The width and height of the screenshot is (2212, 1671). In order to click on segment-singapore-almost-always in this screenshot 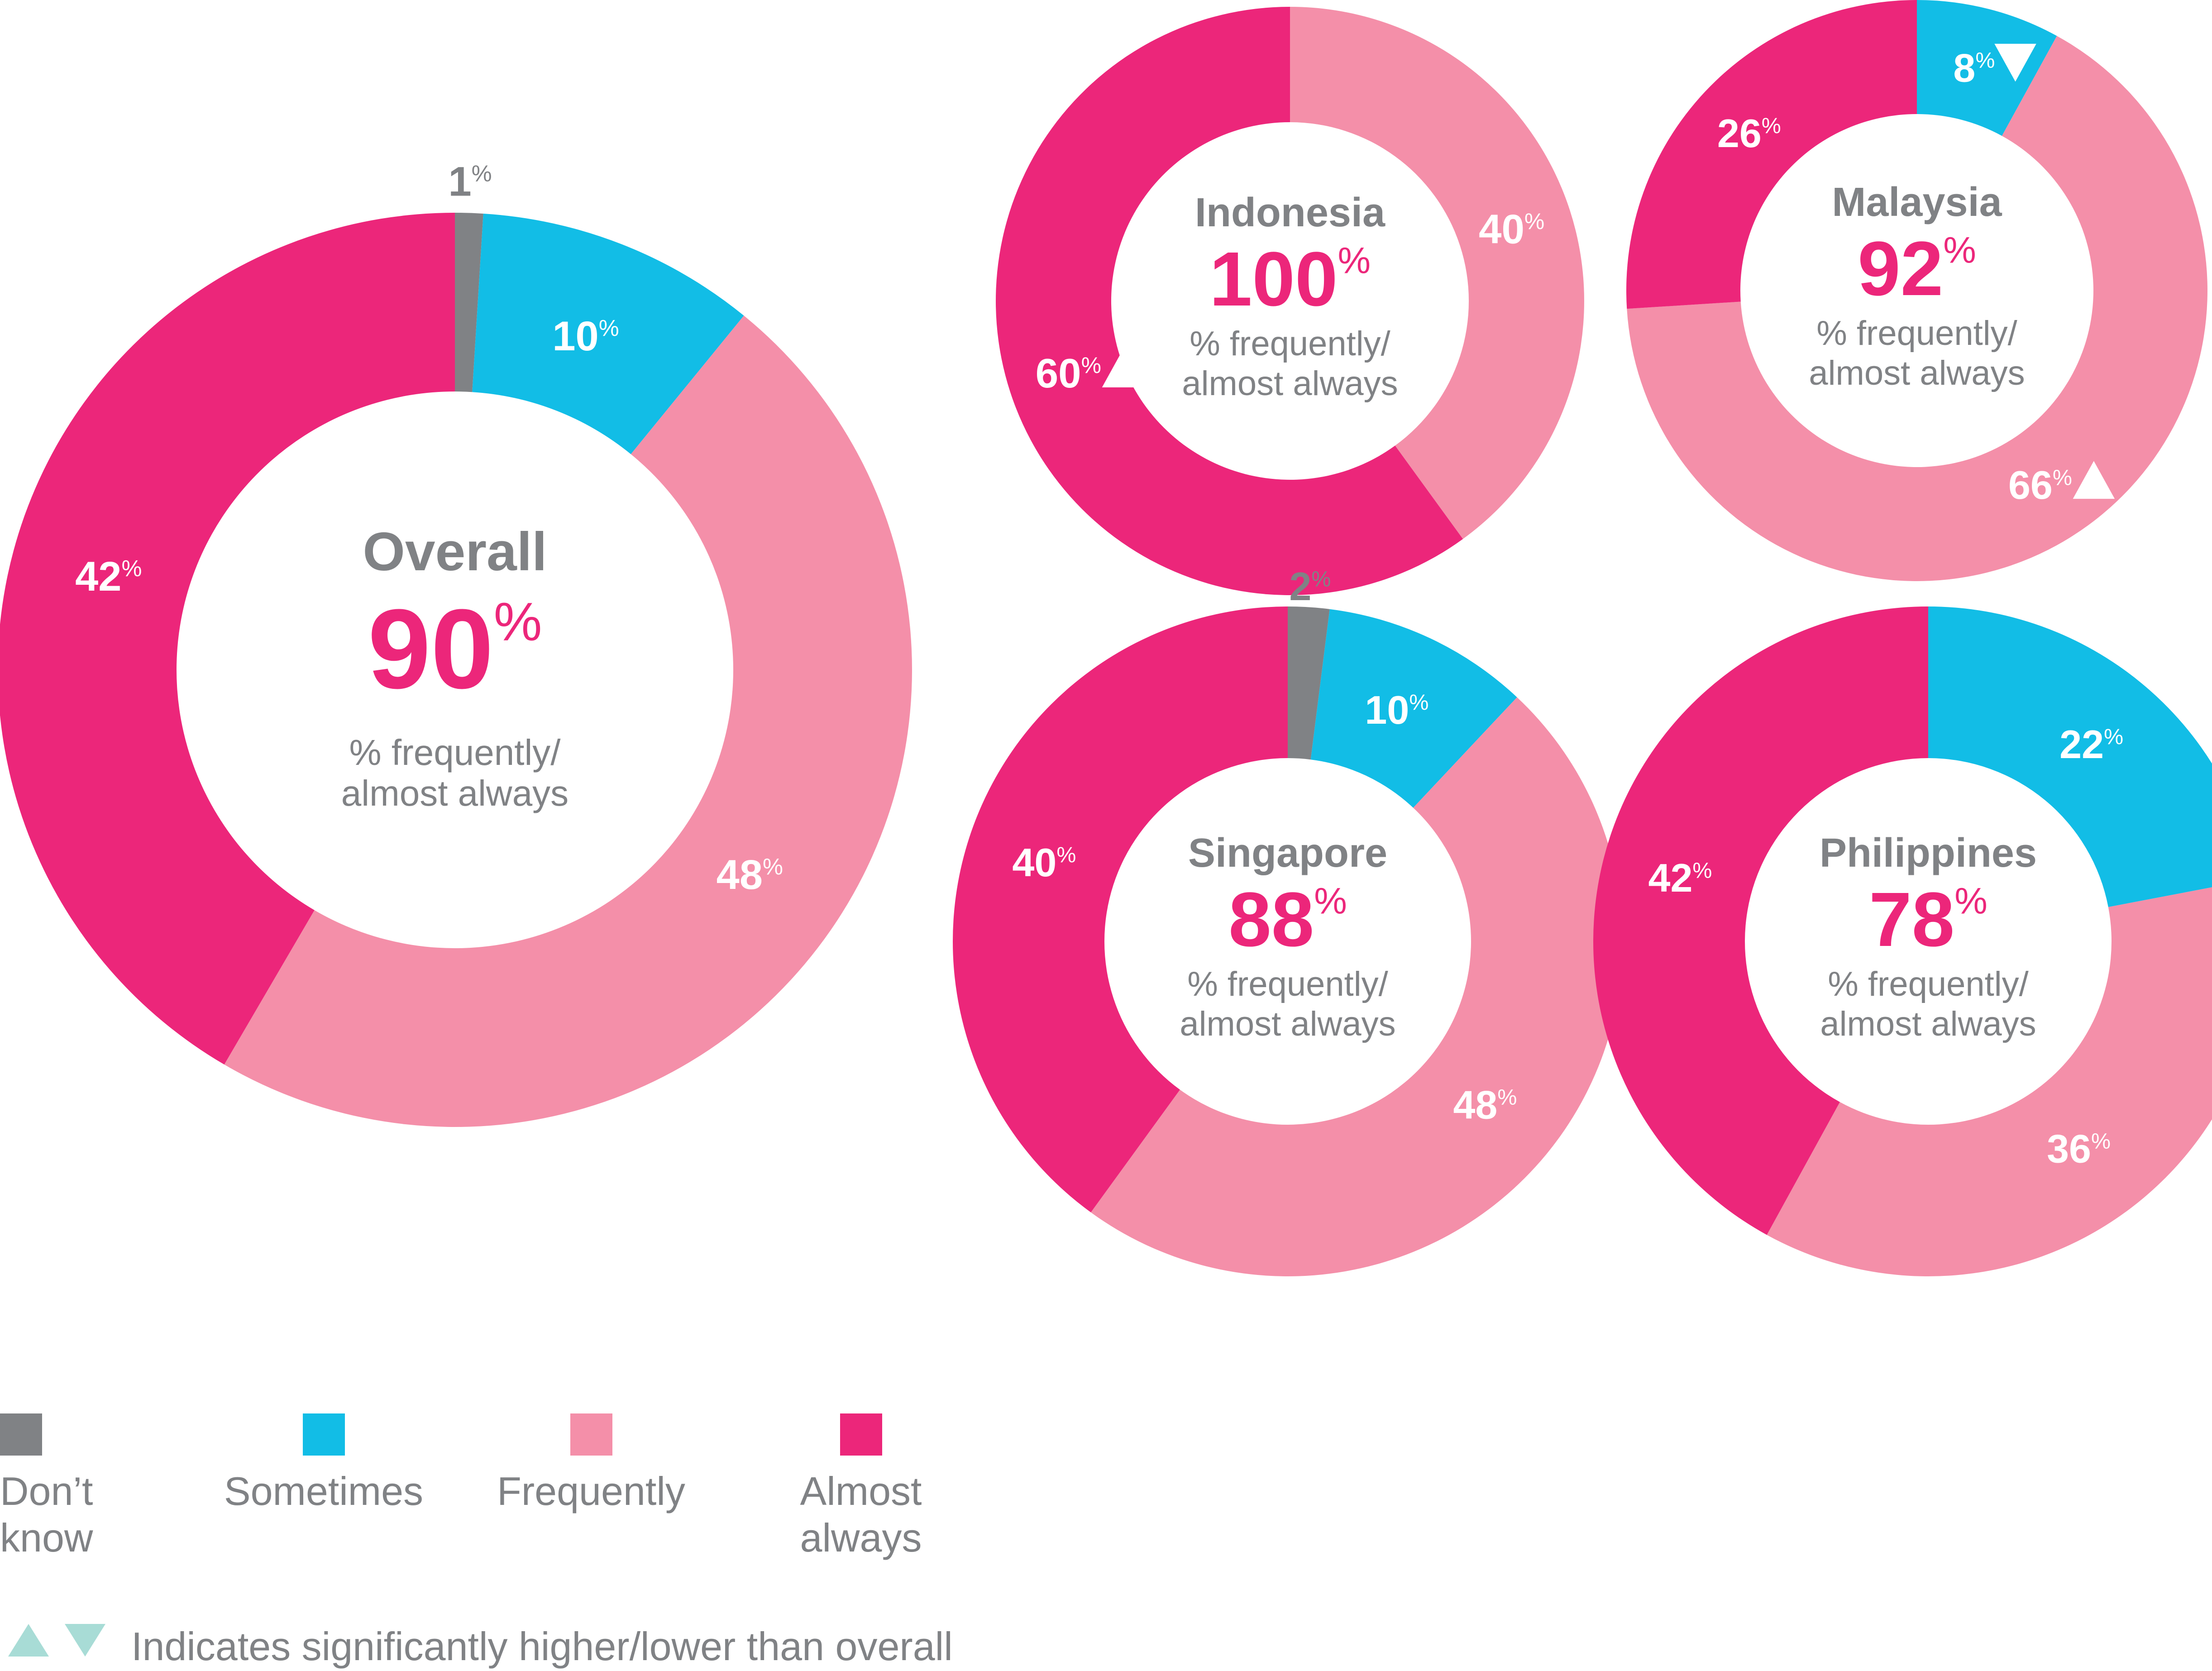, I will do `click(1120, 909)`.